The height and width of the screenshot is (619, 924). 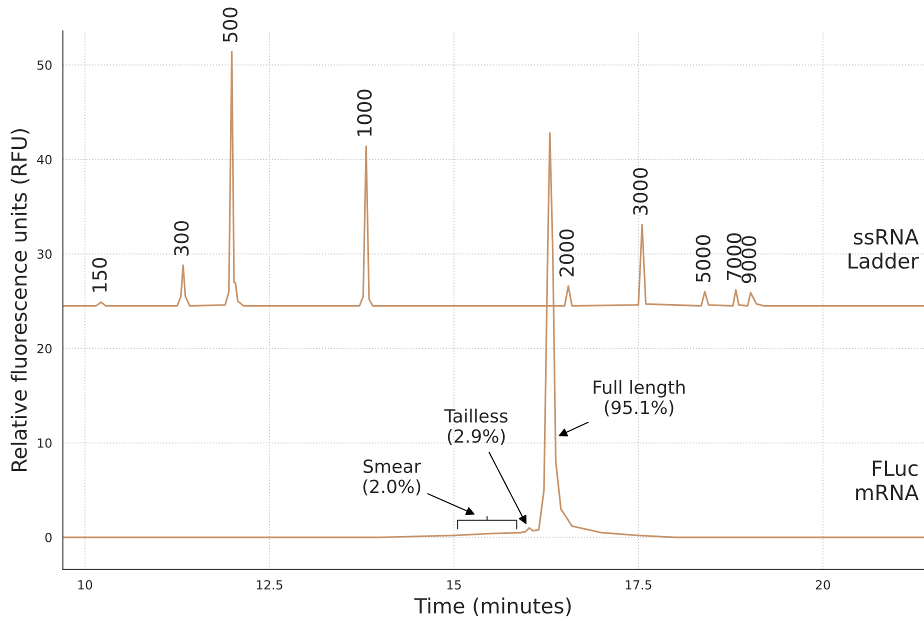 I want to click on annotation: 9000, so click(x=749, y=260).